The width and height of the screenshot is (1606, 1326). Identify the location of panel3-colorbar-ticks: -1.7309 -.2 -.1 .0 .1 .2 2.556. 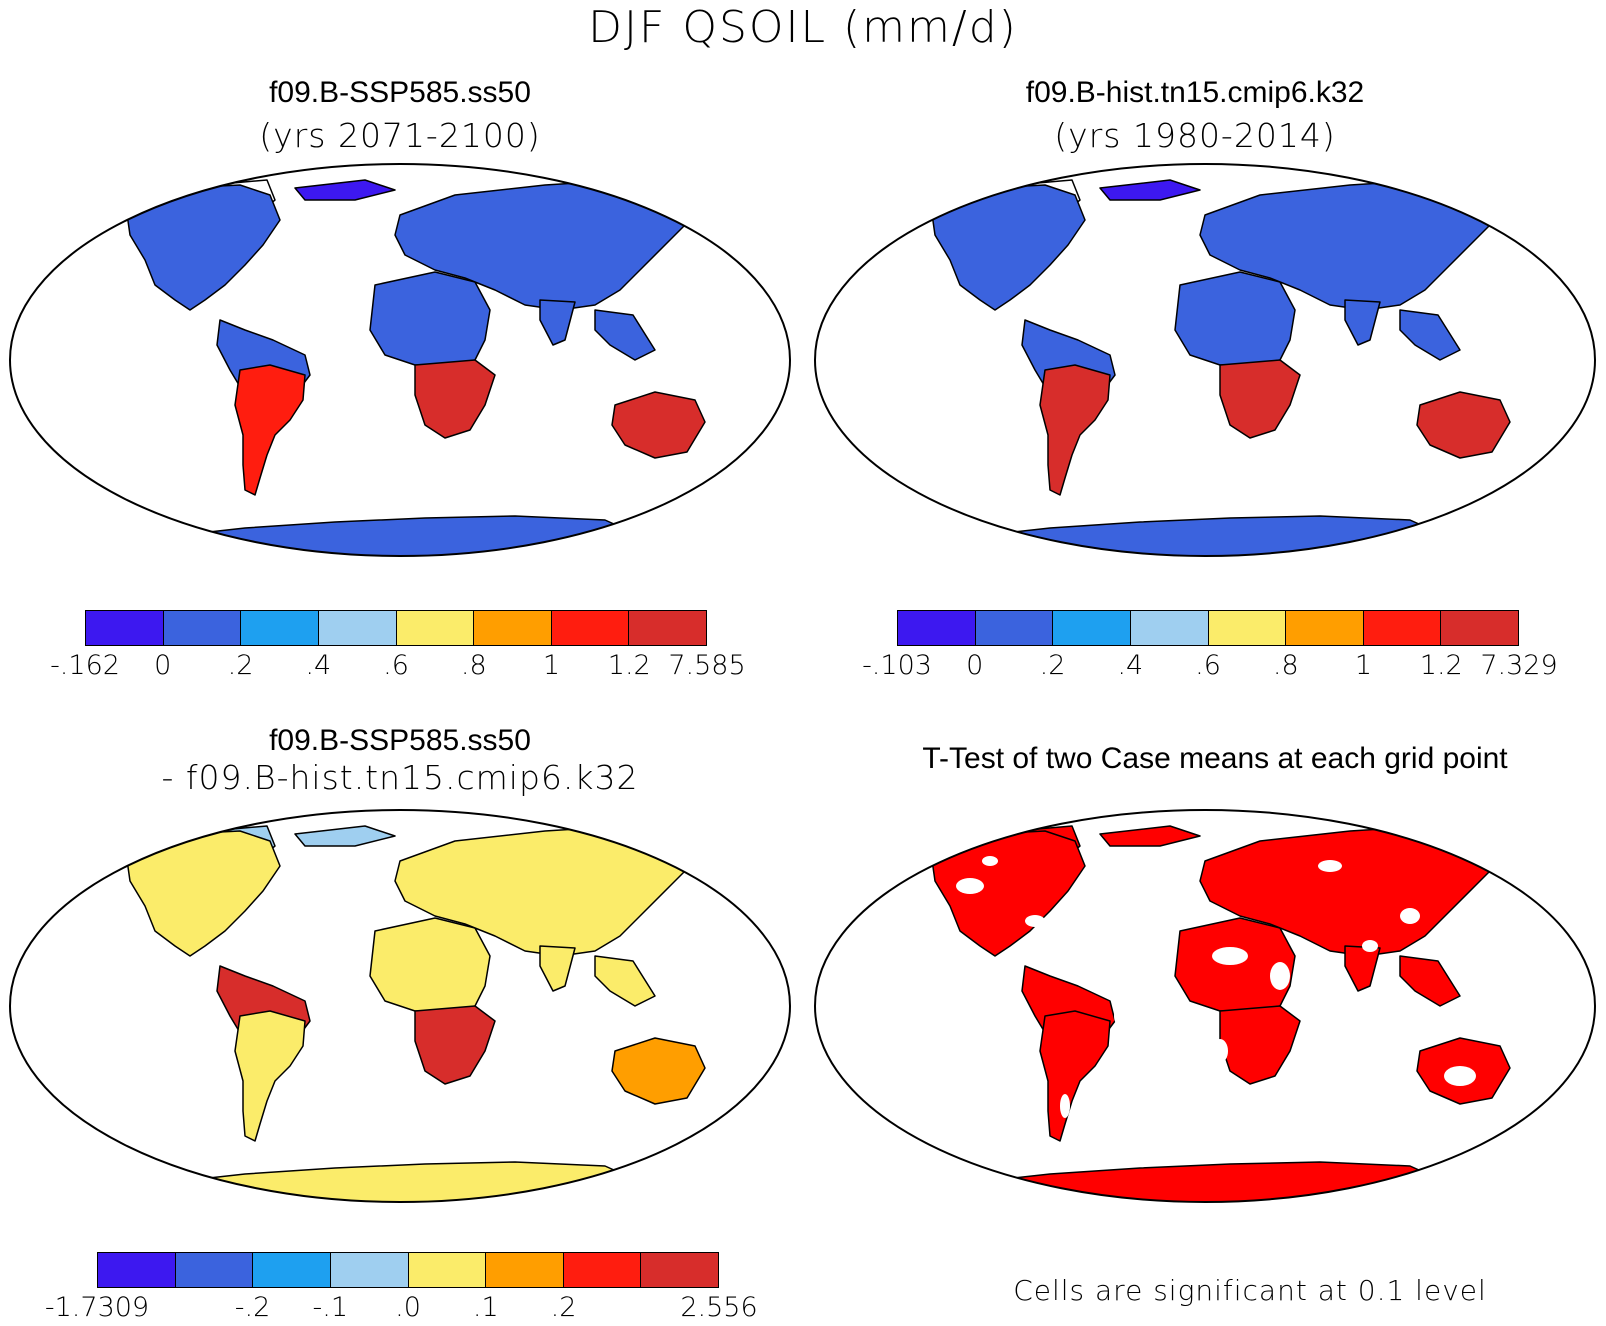
(401, 1309).